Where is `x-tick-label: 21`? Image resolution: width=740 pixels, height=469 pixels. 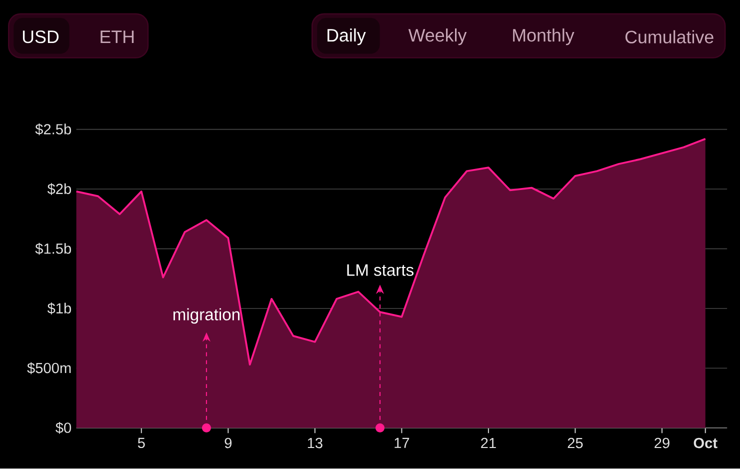
x-tick-label: 21 is located at coordinates (488, 443).